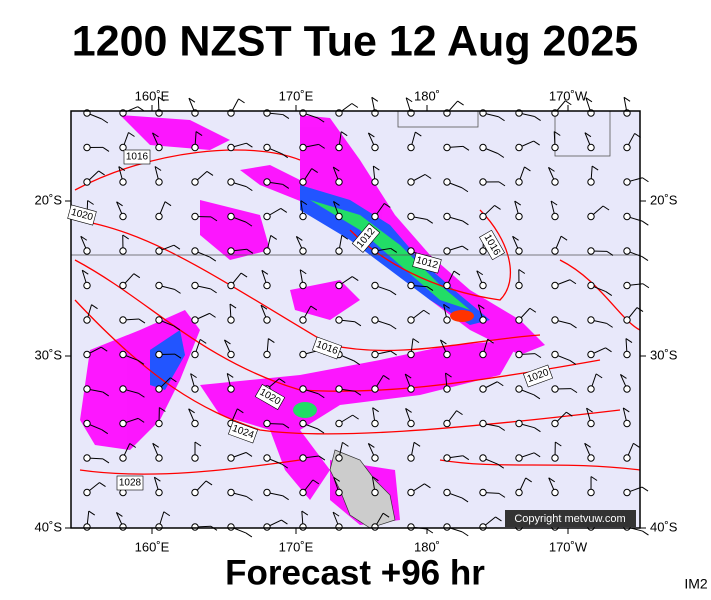 The height and width of the screenshot is (600, 711). I want to click on isobar-label-box, so click(427, 263).